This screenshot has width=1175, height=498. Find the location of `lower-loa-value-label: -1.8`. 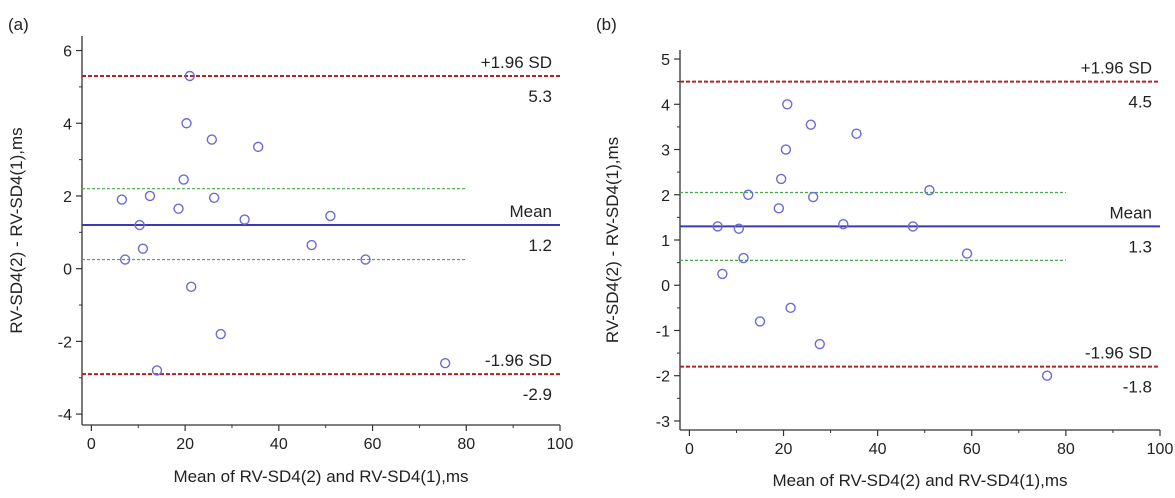

lower-loa-value-label: -1.8 is located at coordinates (1137, 387).